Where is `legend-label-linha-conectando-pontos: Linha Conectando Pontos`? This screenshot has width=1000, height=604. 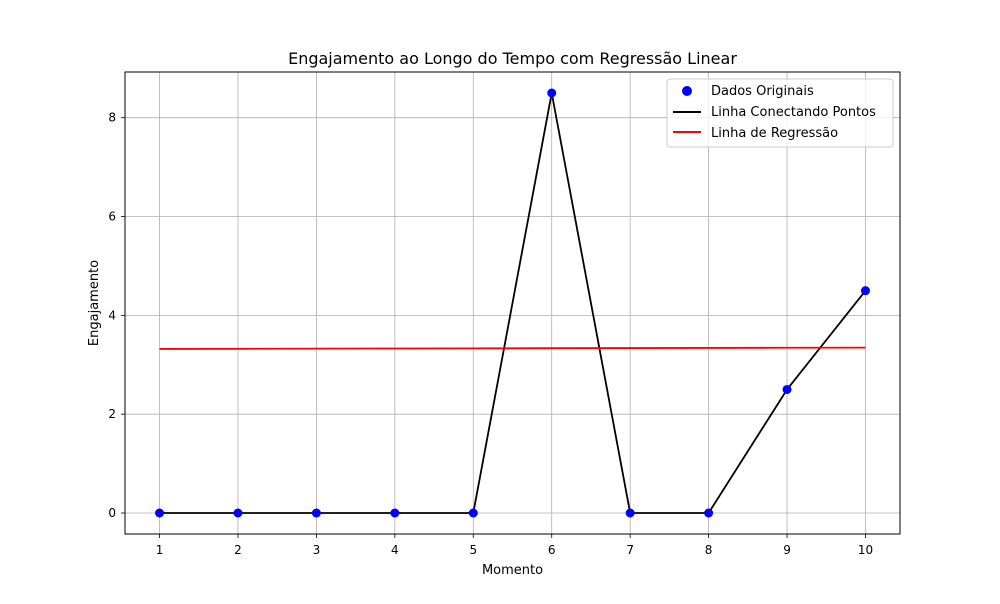
legend-label-linha-conectando-pontos: Linha Conectando Pontos is located at coordinates (793, 112).